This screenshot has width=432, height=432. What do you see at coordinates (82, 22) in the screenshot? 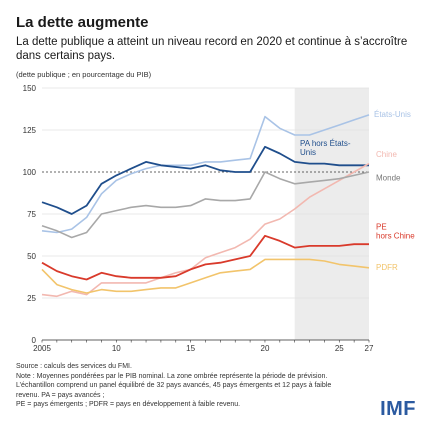
I see `chart-title: La dette augmente` at bounding box center [82, 22].